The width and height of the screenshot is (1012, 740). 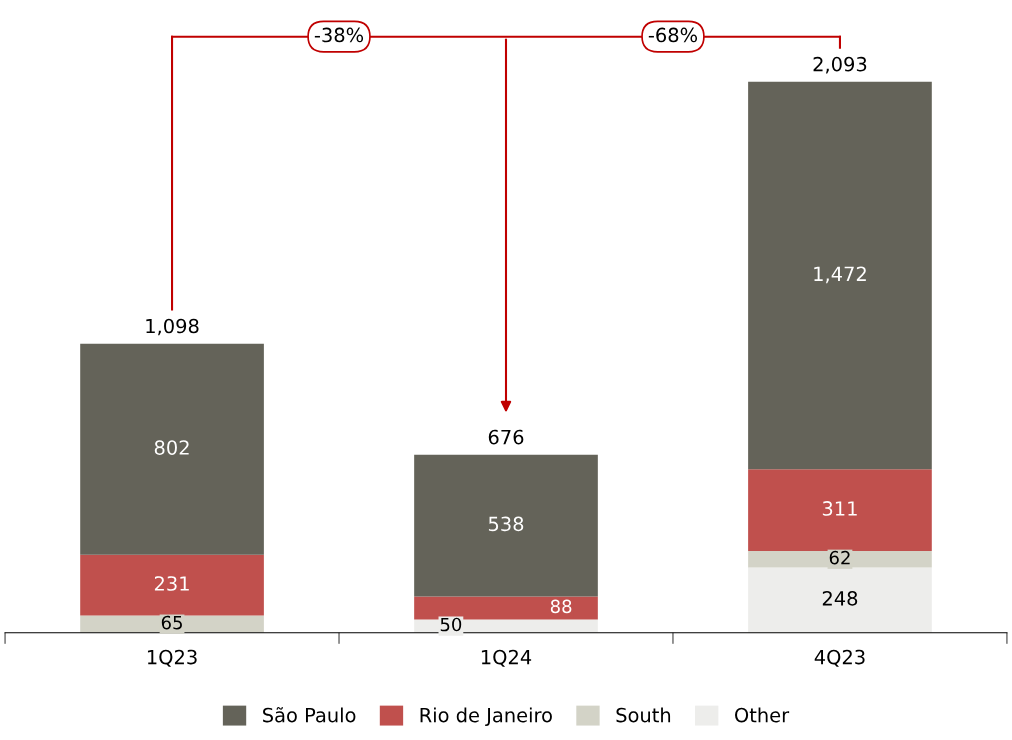 What do you see at coordinates (839, 557) in the screenshot?
I see `data-label: 62` at bounding box center [839, 557].